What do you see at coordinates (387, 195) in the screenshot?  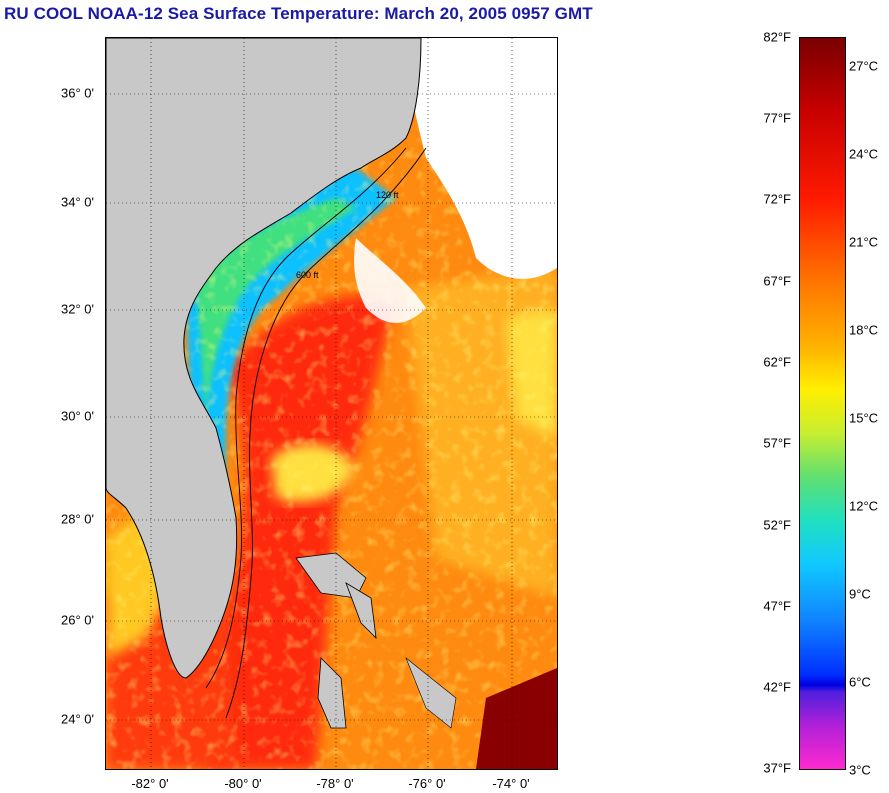 I see `contour-label-120: 120 ft` at bounding box center [387, 195].